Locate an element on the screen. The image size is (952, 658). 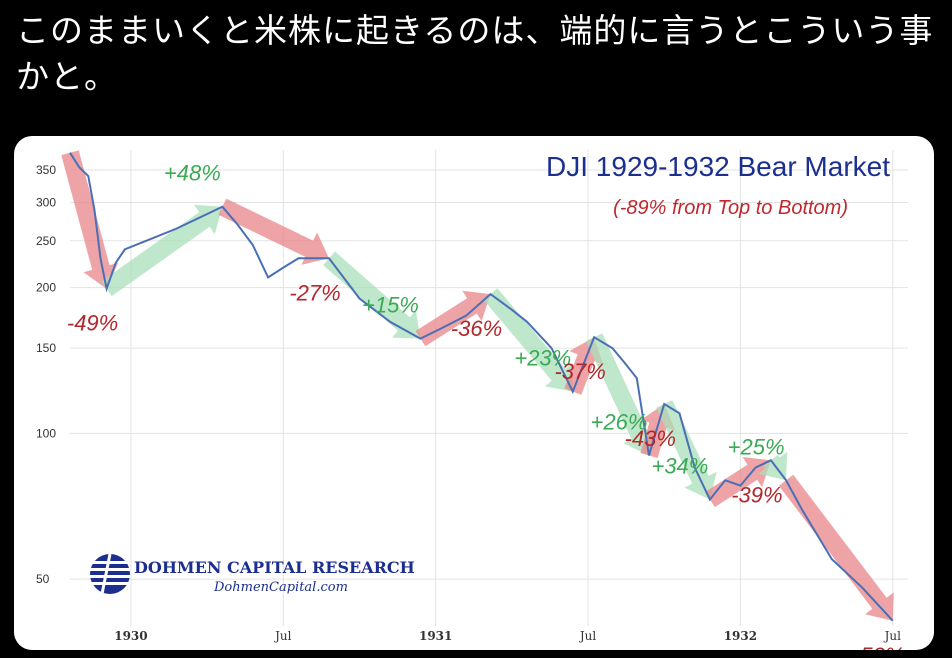
post-text: このままいくと米株に起きるのは、端的に言うとこういう事かと。 is located at coordinates (475, 53).